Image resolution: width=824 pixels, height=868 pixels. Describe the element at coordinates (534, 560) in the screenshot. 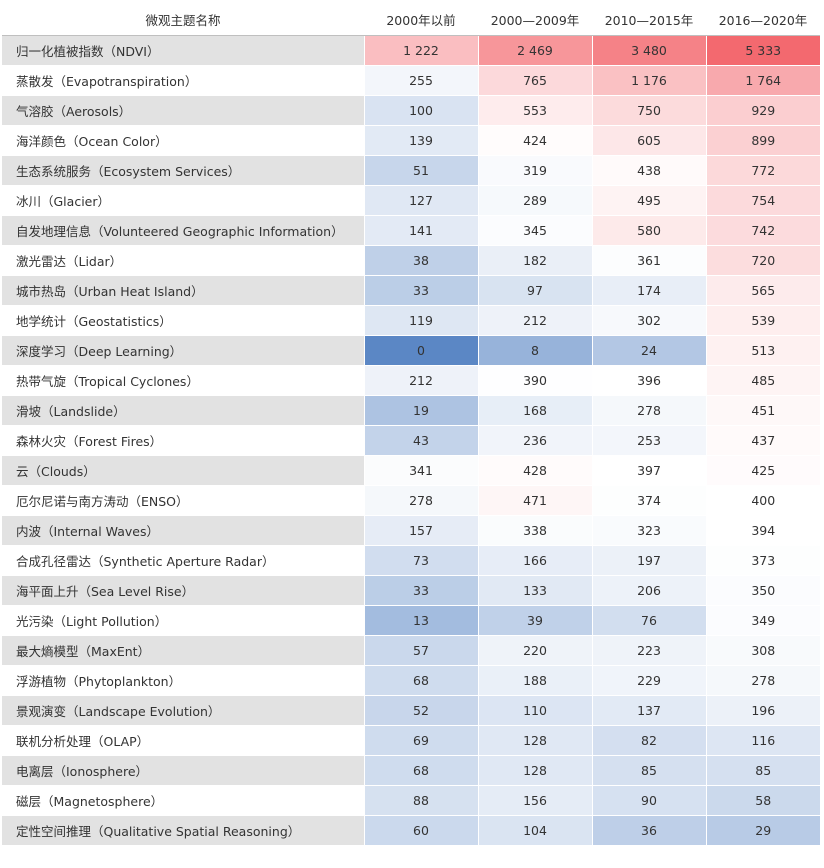

I see `heatmap-cell: 166` at that location.